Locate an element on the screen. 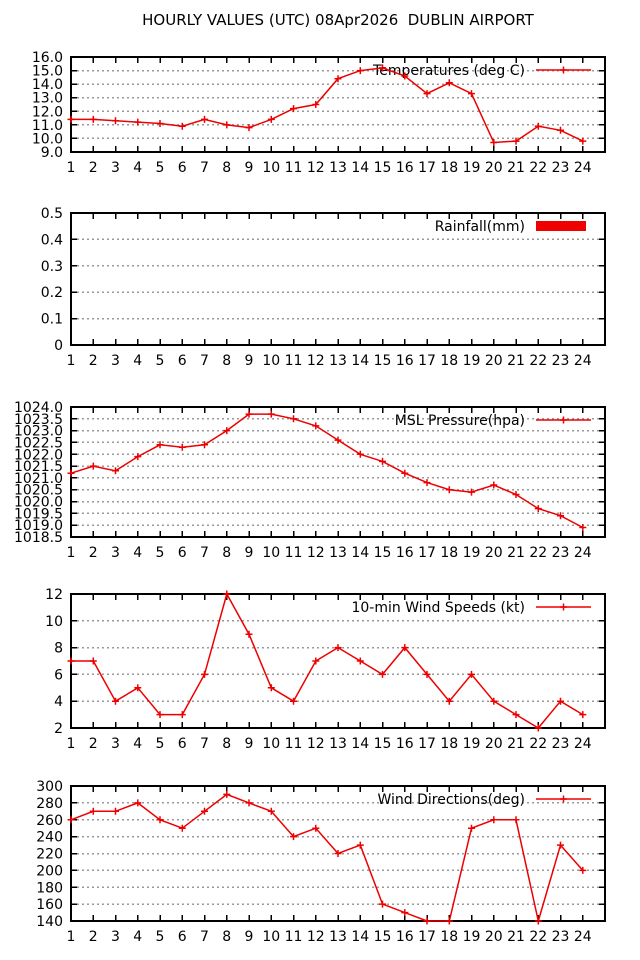 The width and height of the screenshot is (640, 960). svg-text: 160 is located at coordinates (49, 905).